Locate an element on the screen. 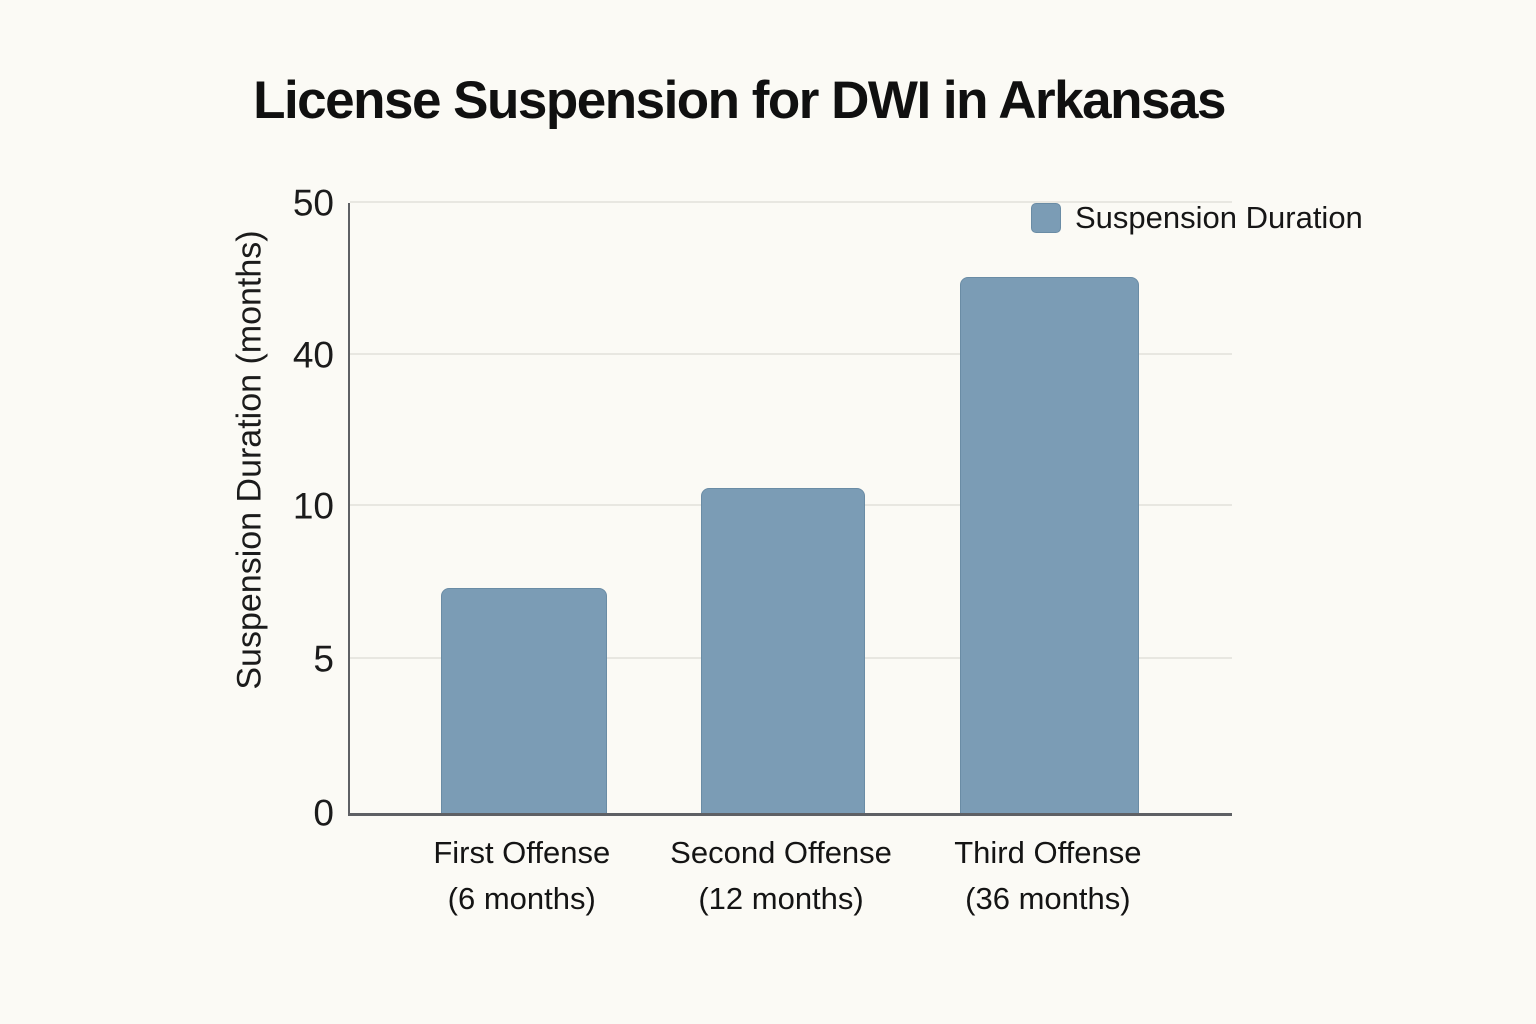 The image size is (1536, 1024). chart-title: License Suspension for DWI in Arkansas is located at coordinates (739, 100).